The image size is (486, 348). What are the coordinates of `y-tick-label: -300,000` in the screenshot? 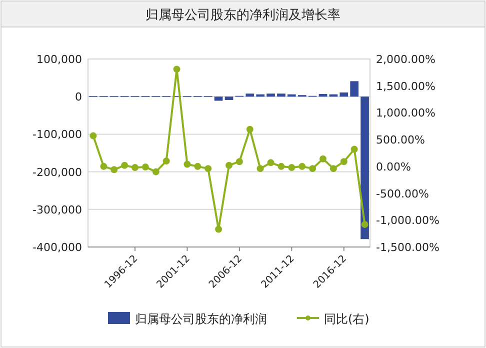 It's located at (57, 209).